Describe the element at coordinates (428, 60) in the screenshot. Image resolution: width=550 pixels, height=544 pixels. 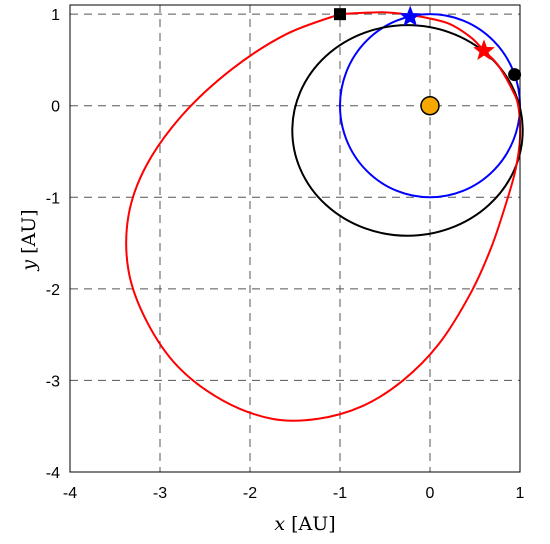
I see `orbit-markers` at that location.